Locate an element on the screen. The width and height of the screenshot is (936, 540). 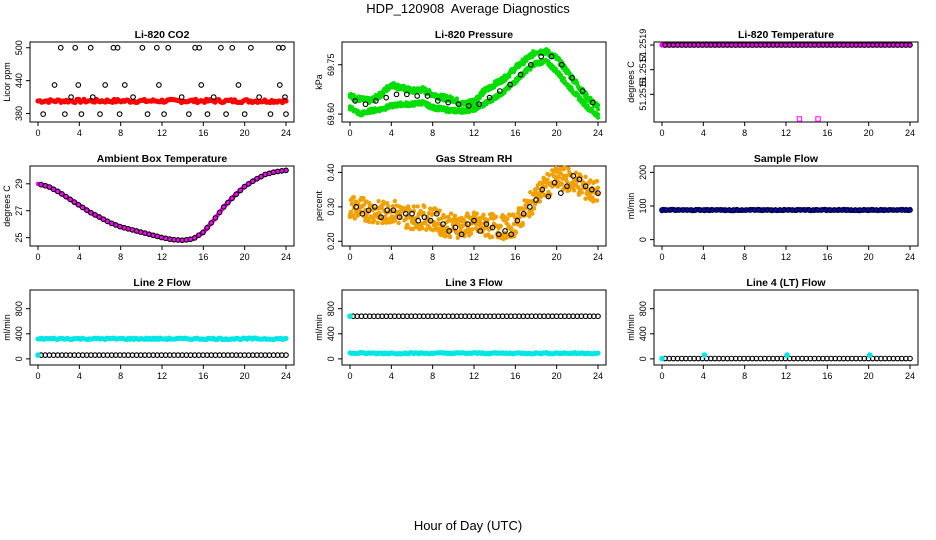
y-tick-label: 380 is located at coordinates (19, 113).